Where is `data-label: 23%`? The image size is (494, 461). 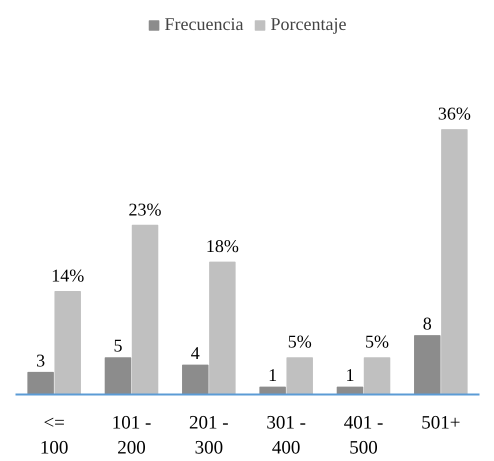 data-label: 23% is located at coordinates (145, 209).